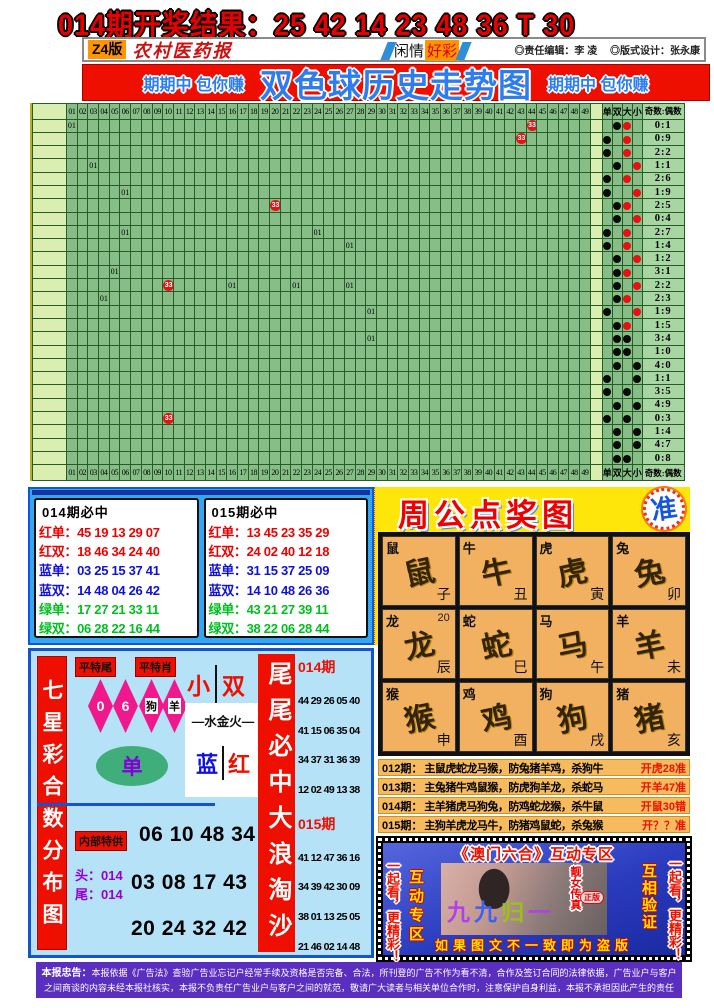 The image size is (714, 1008). What do you see at coordinates (328, 111) in the screenshot?
I see `grid-col-header: 25` at bounding box center [328, 111].